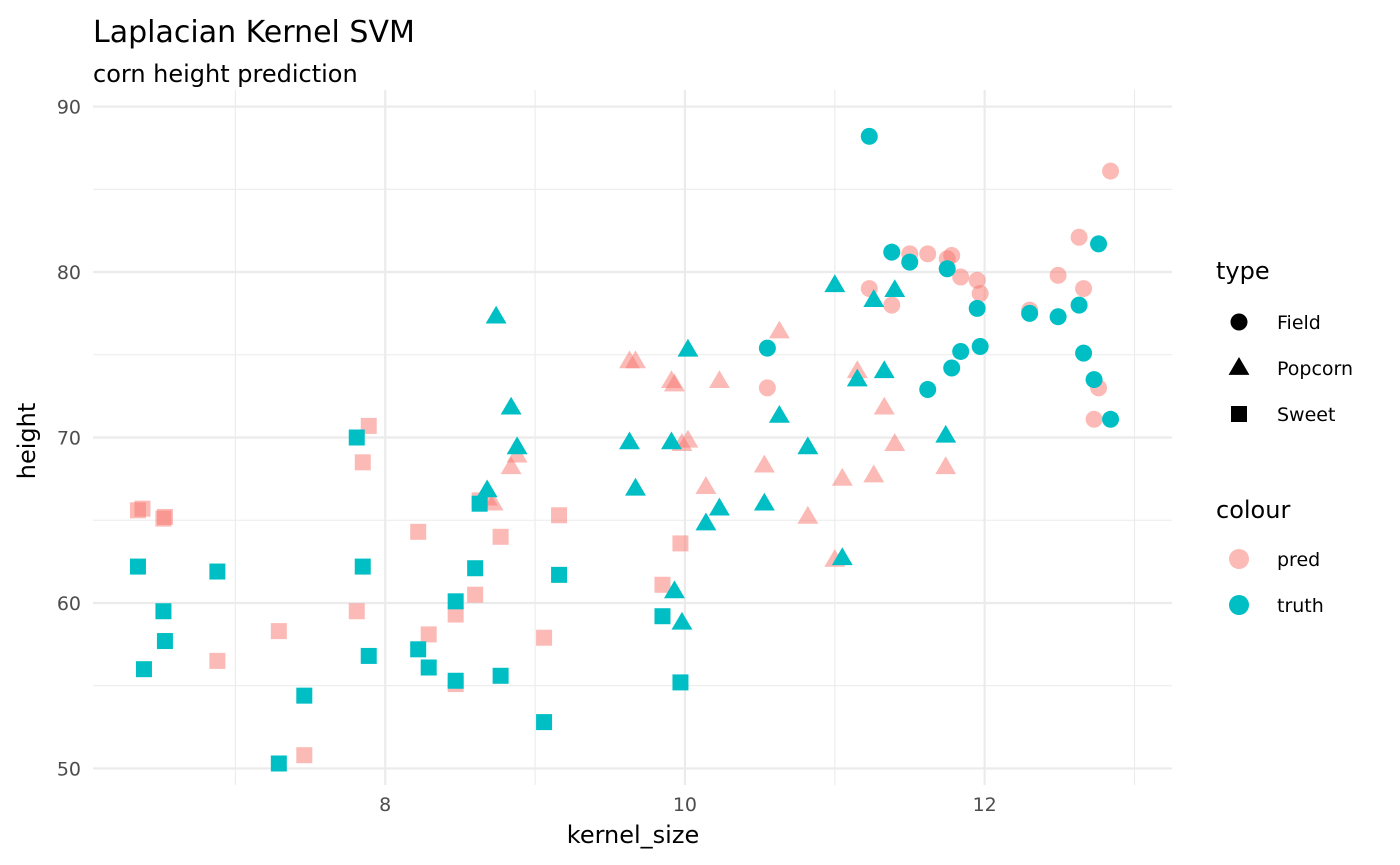  I want to click on legend-label-pred: pred, so click(1298, 560).